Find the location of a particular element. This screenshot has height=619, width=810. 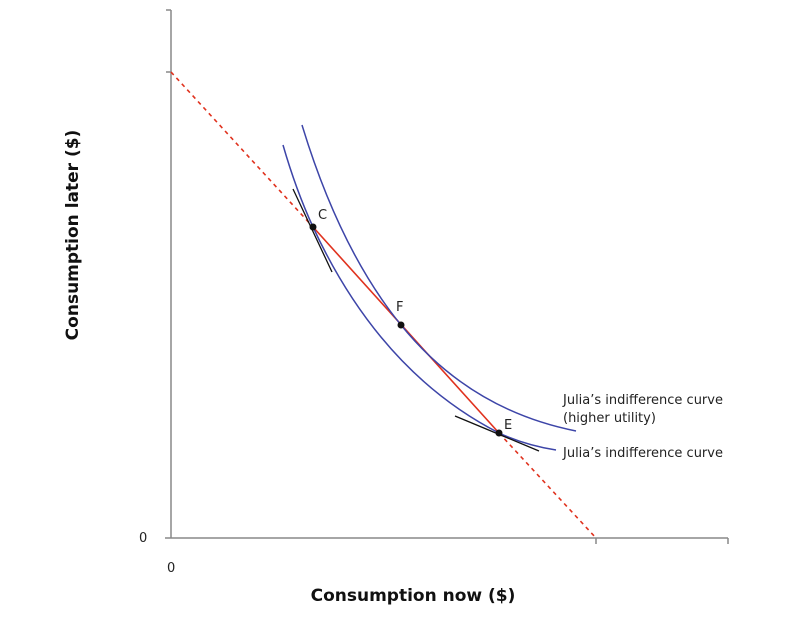

point-e is located at coordinates (499, 433).